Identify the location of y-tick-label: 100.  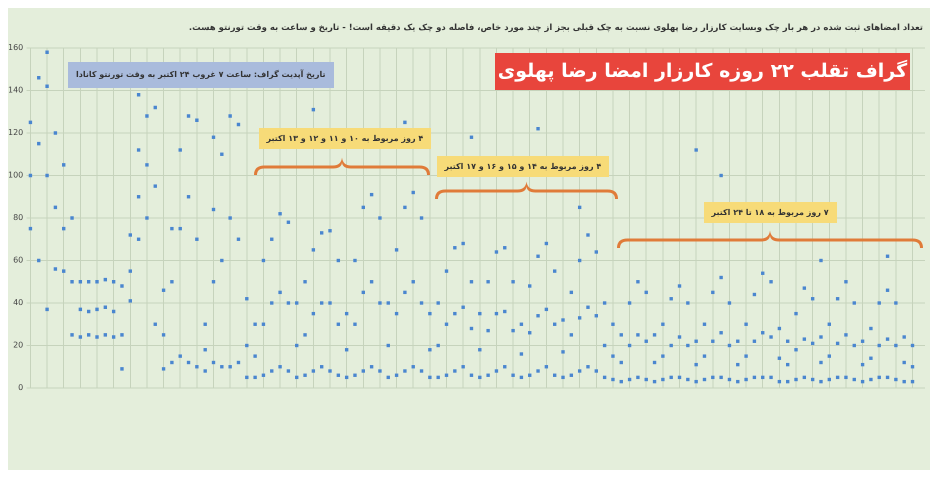
(16, 175).